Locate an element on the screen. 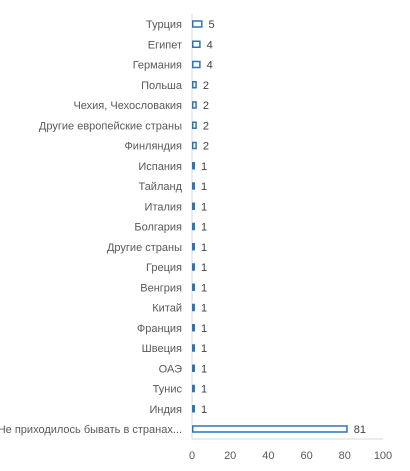 The width and height of the screenshot is (410, 471). category-label: Турция is located at coordinates (164, 25).